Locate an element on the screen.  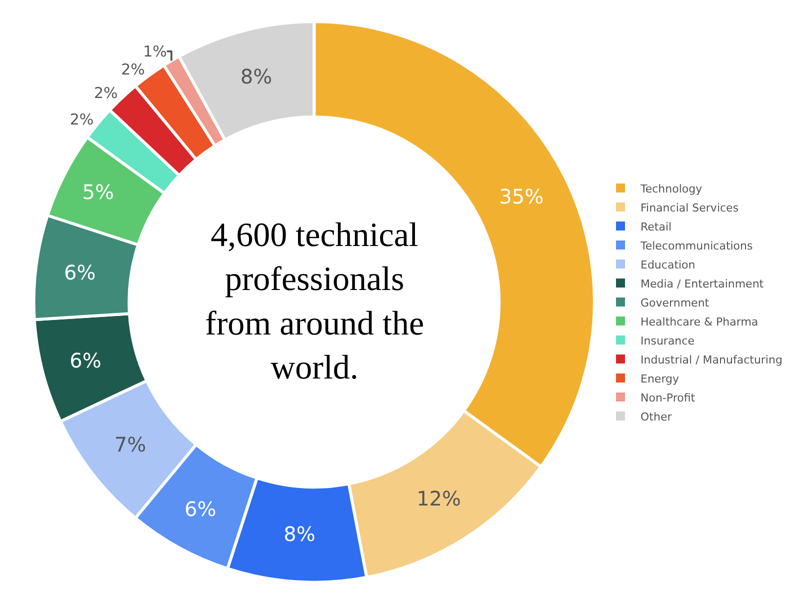
legend-label: Media / Entertainment is located at coordinates (702, 283).